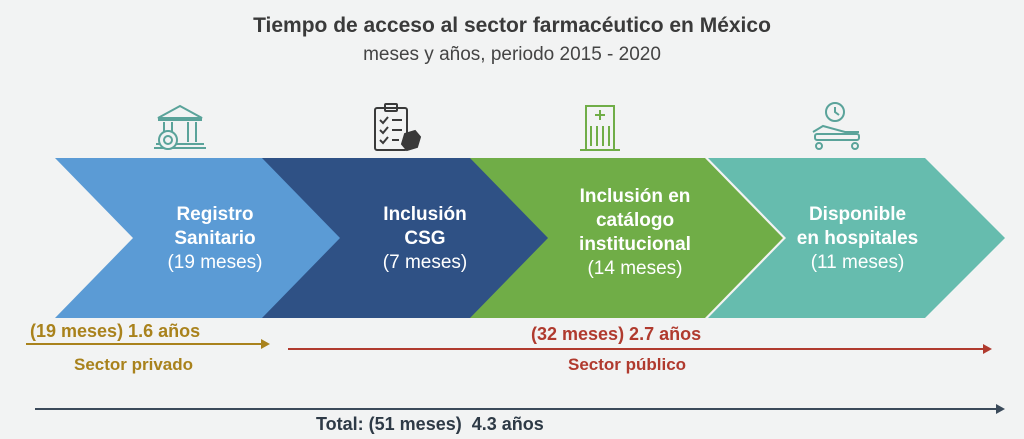 This screenshot has width=1024, height=439. What do you see at coordinates (180, 128) in the screenshot?
I see `government-building-icon` at bounding box center [180, 128].